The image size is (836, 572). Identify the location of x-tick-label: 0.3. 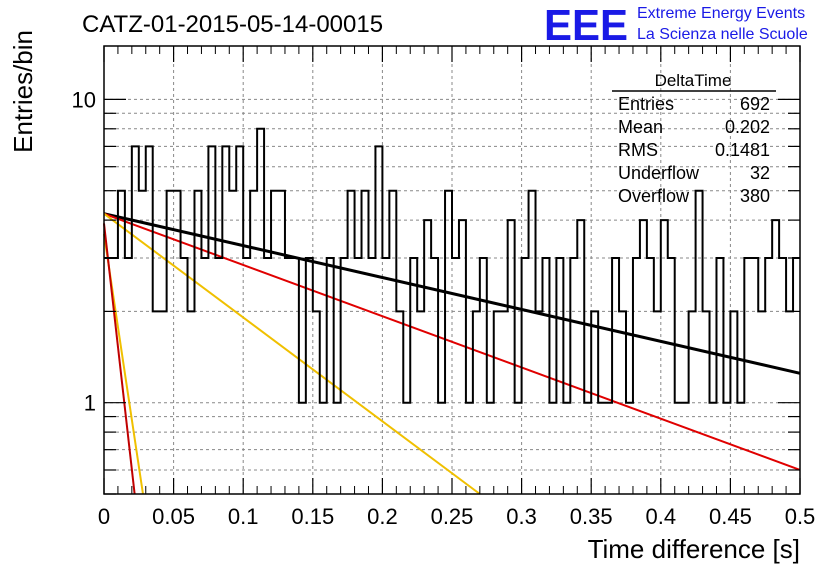
(521, 516).